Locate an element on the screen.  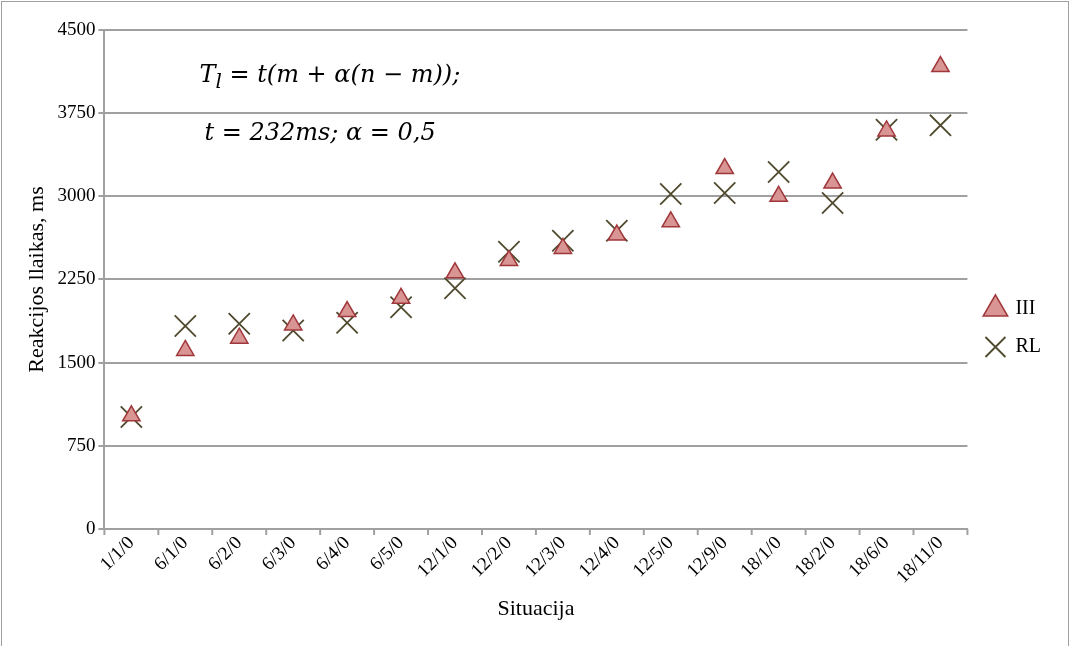
x-tick-label: 6/5/0 is located at coordinates (386, 552).